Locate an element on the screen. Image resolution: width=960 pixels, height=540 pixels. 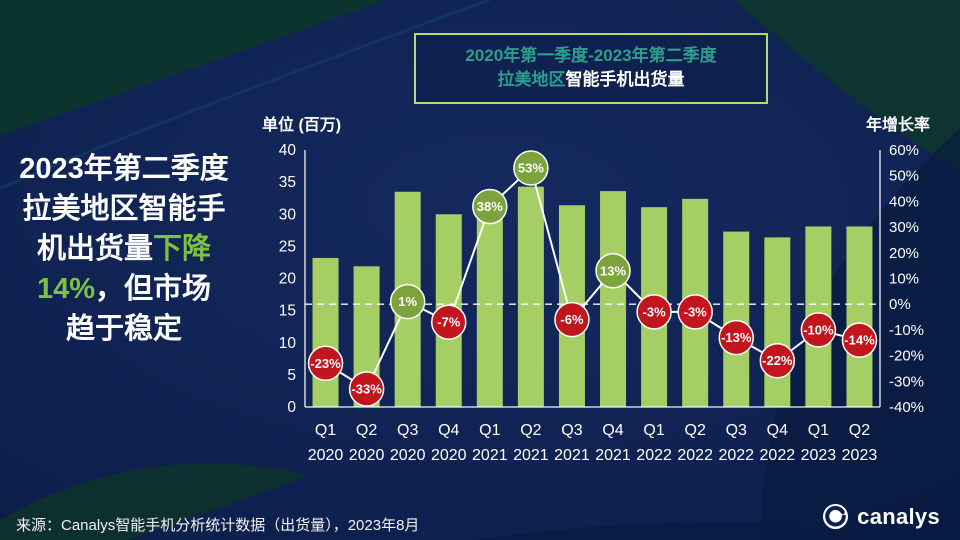
right-axis-tick-label: 20% is located at coordinates (904, 253).